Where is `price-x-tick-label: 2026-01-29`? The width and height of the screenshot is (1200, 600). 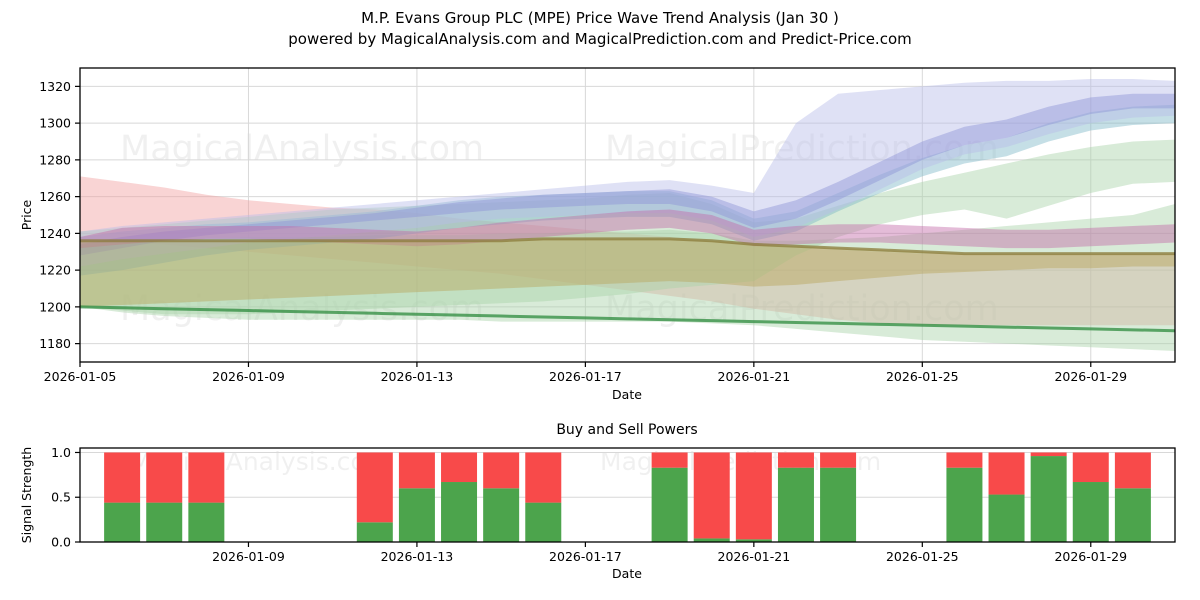 price-x-tick-label: 2026-01-29 is located at coordinates (1090, 376).